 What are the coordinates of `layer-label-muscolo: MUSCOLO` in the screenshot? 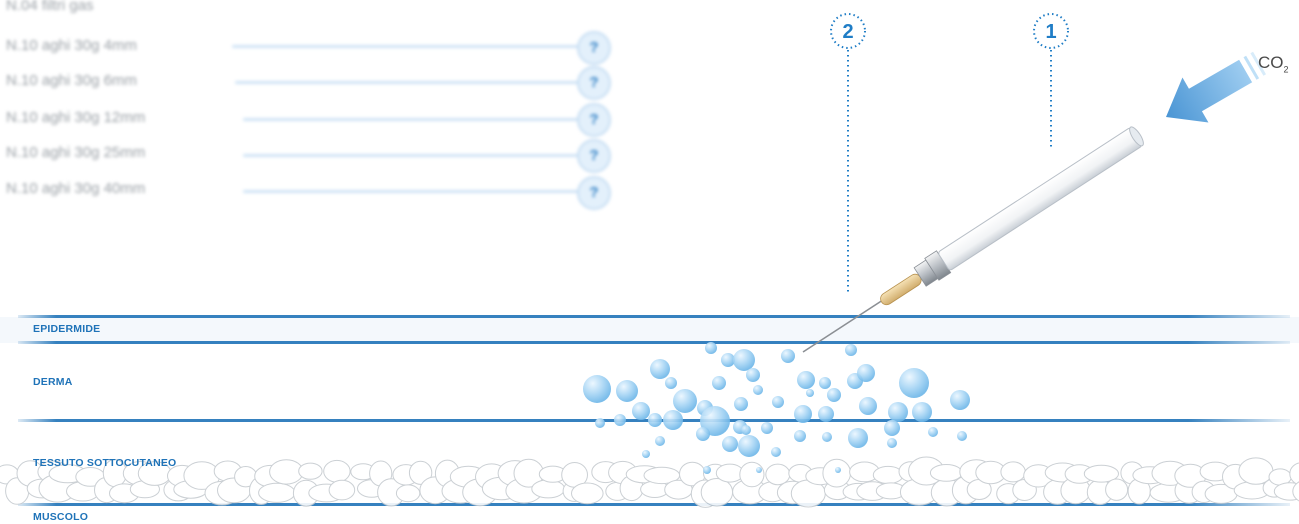 It's located at (61, 517).